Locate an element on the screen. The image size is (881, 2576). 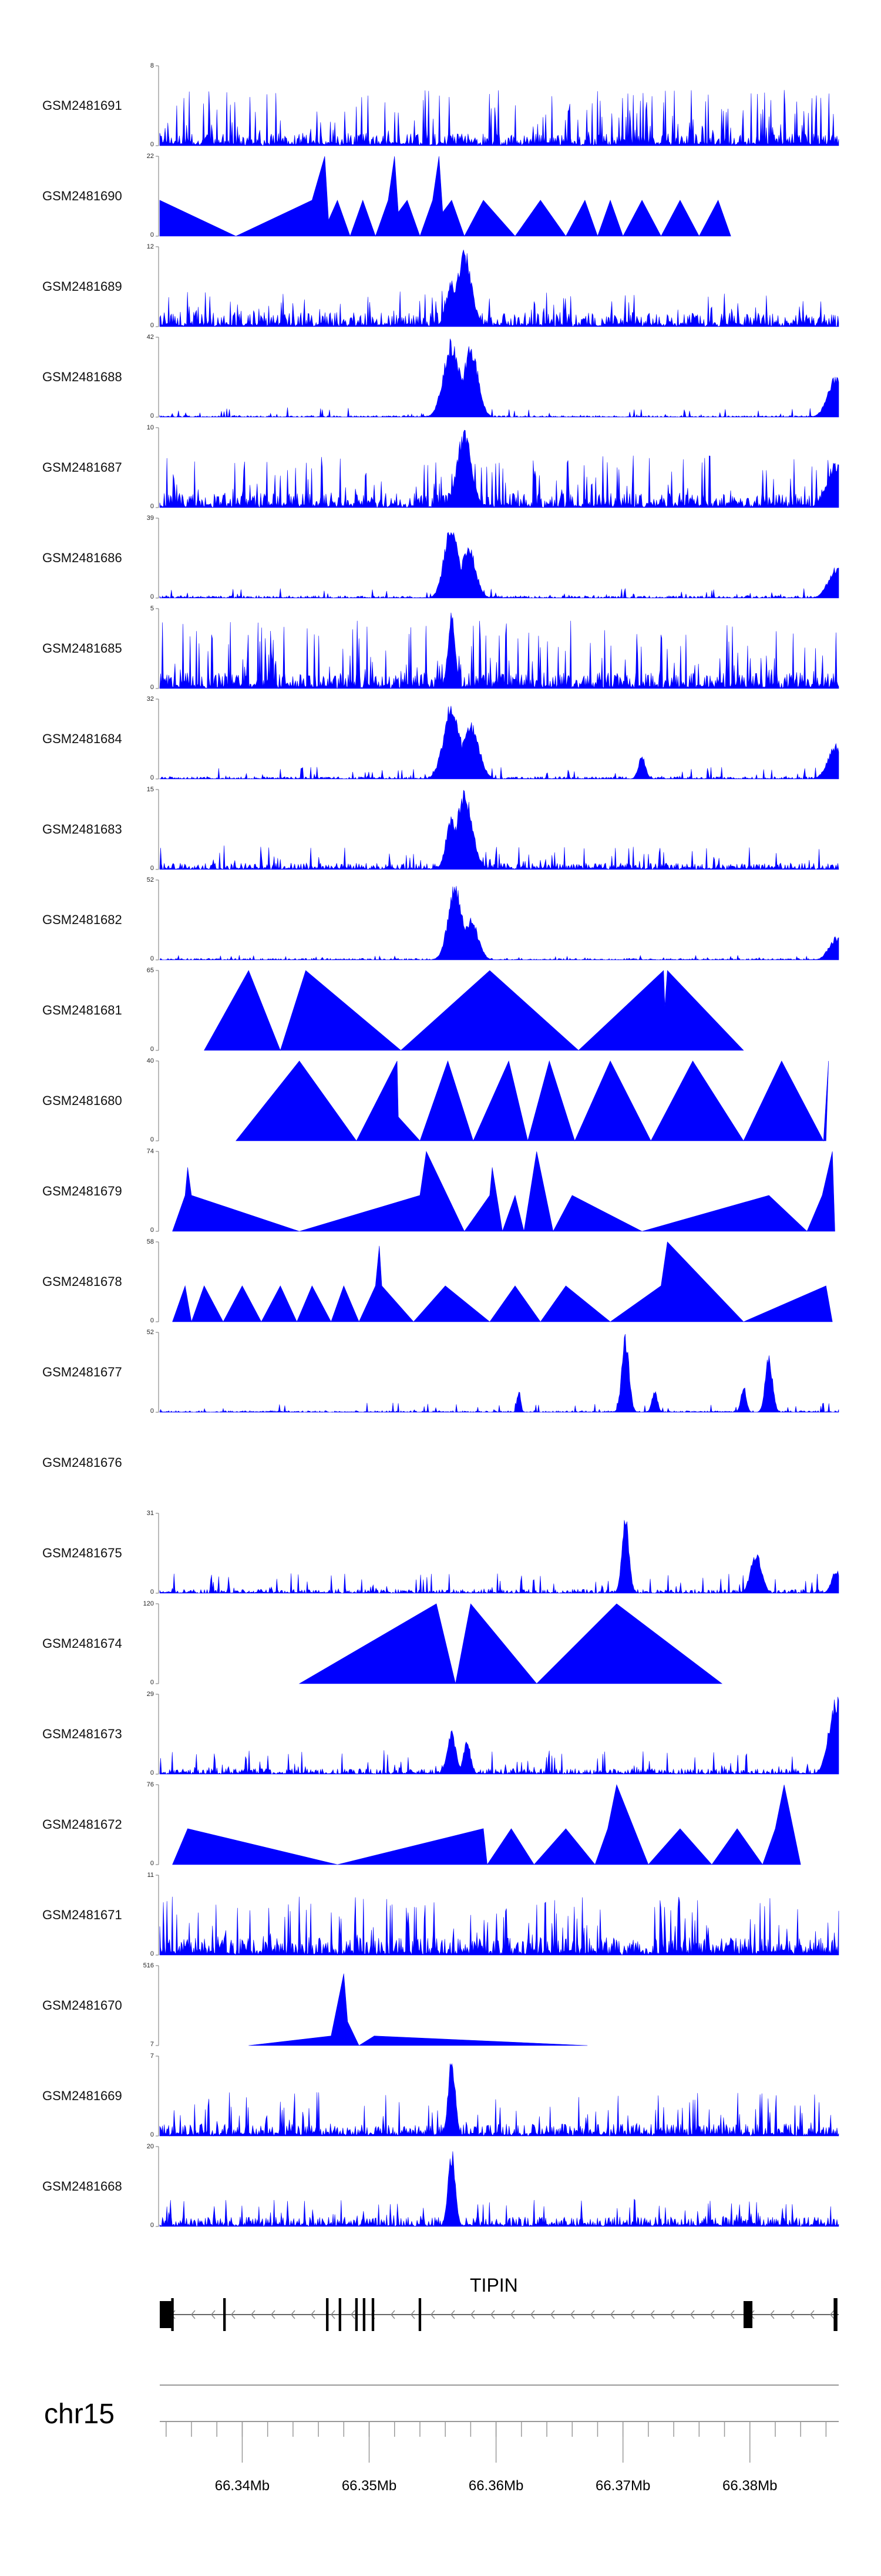
y-tick-label-max: 22 is located at coordinates (150, 156).